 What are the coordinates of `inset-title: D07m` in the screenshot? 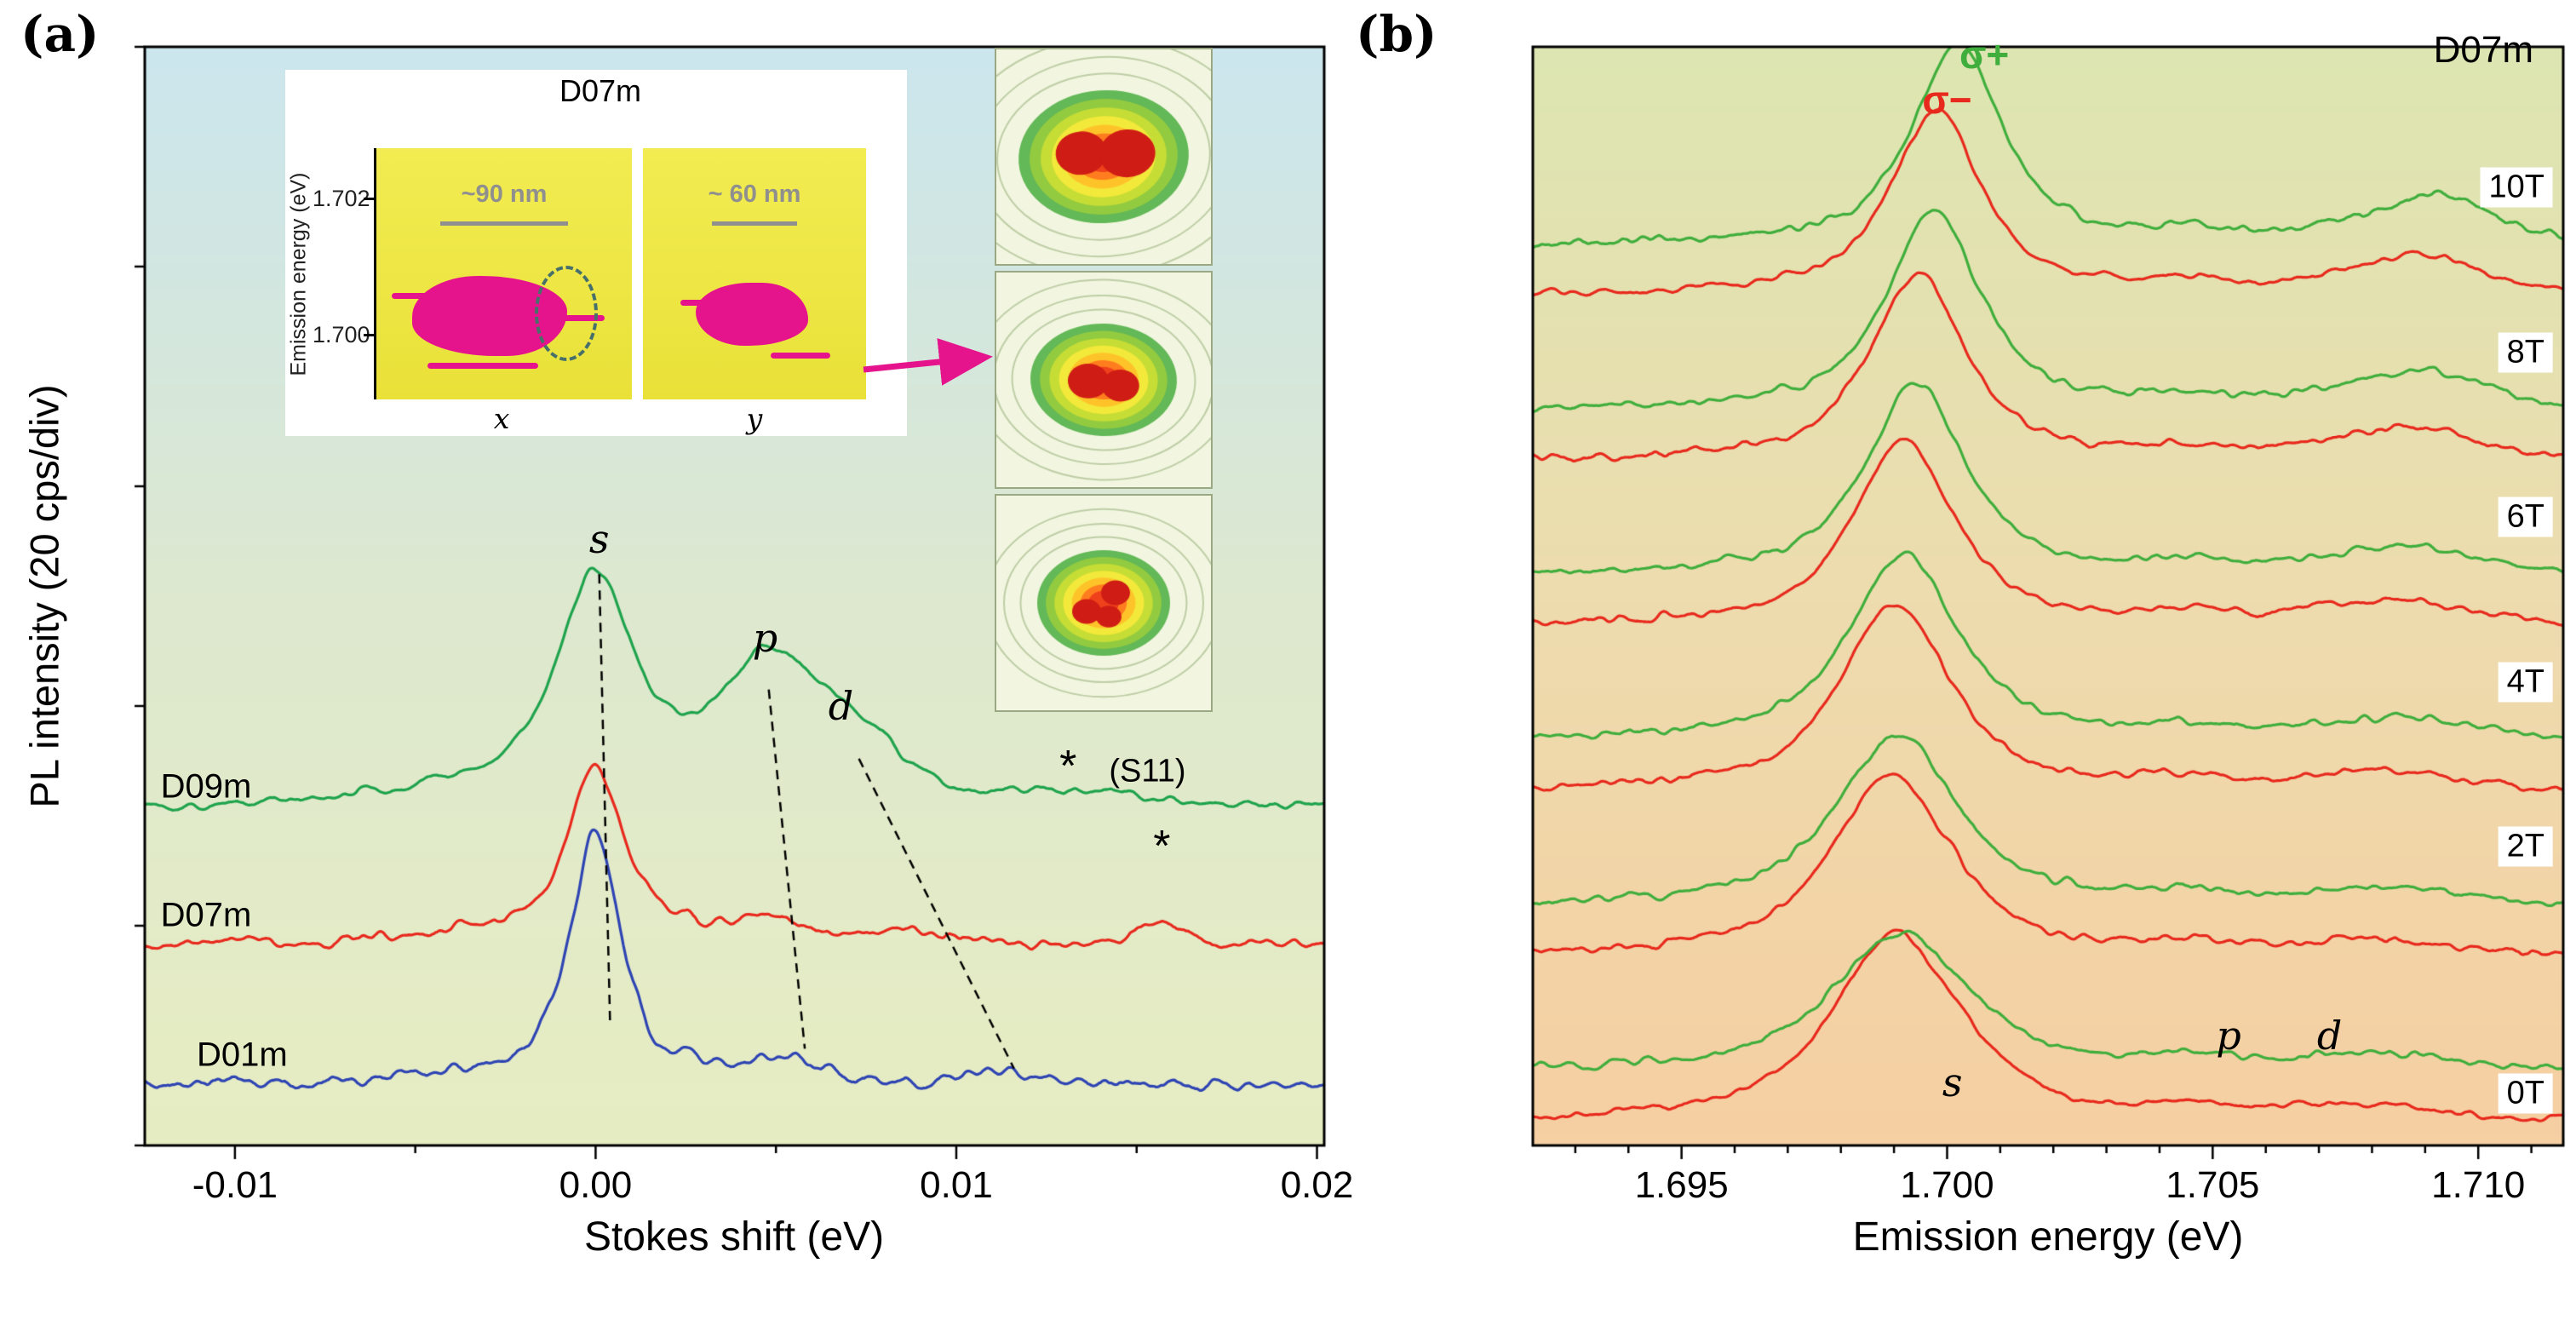 It's located at (600, 90).